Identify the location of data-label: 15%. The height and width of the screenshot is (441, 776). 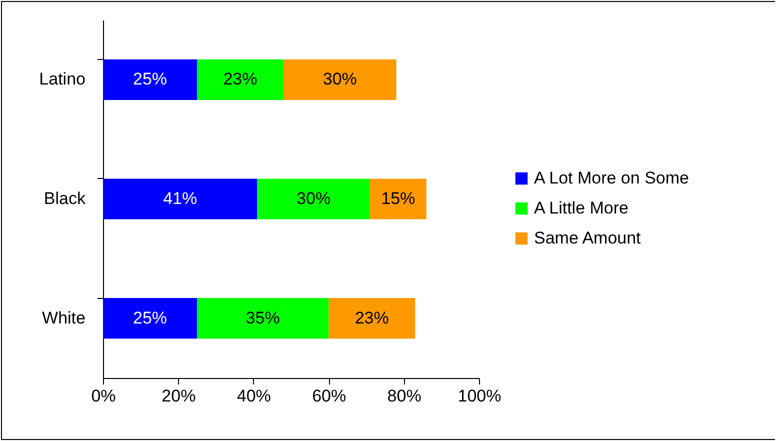
(398, 198).